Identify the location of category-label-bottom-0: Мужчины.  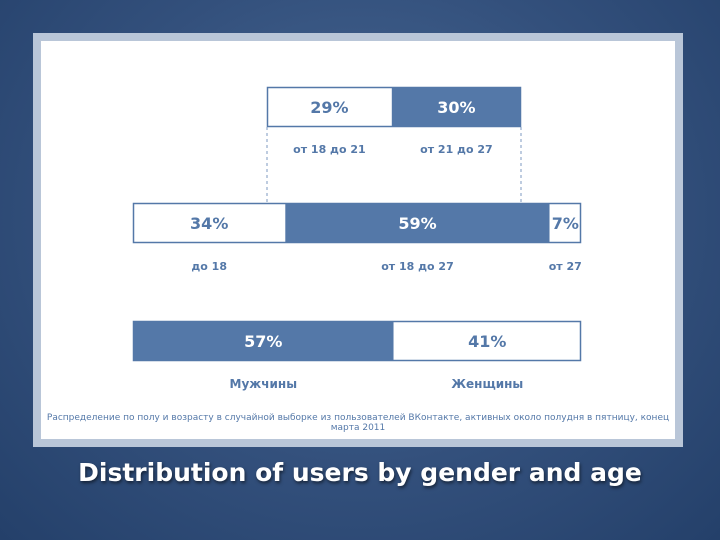
(264, 384).